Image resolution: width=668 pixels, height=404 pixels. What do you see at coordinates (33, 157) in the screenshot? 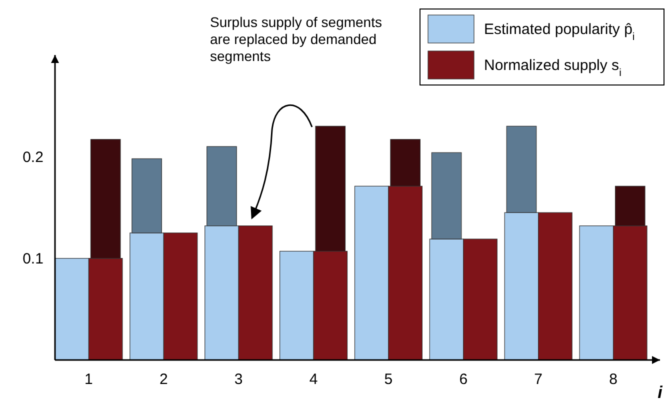
I see `y-tick-label: 0.2` at bounding box center [33, 157].